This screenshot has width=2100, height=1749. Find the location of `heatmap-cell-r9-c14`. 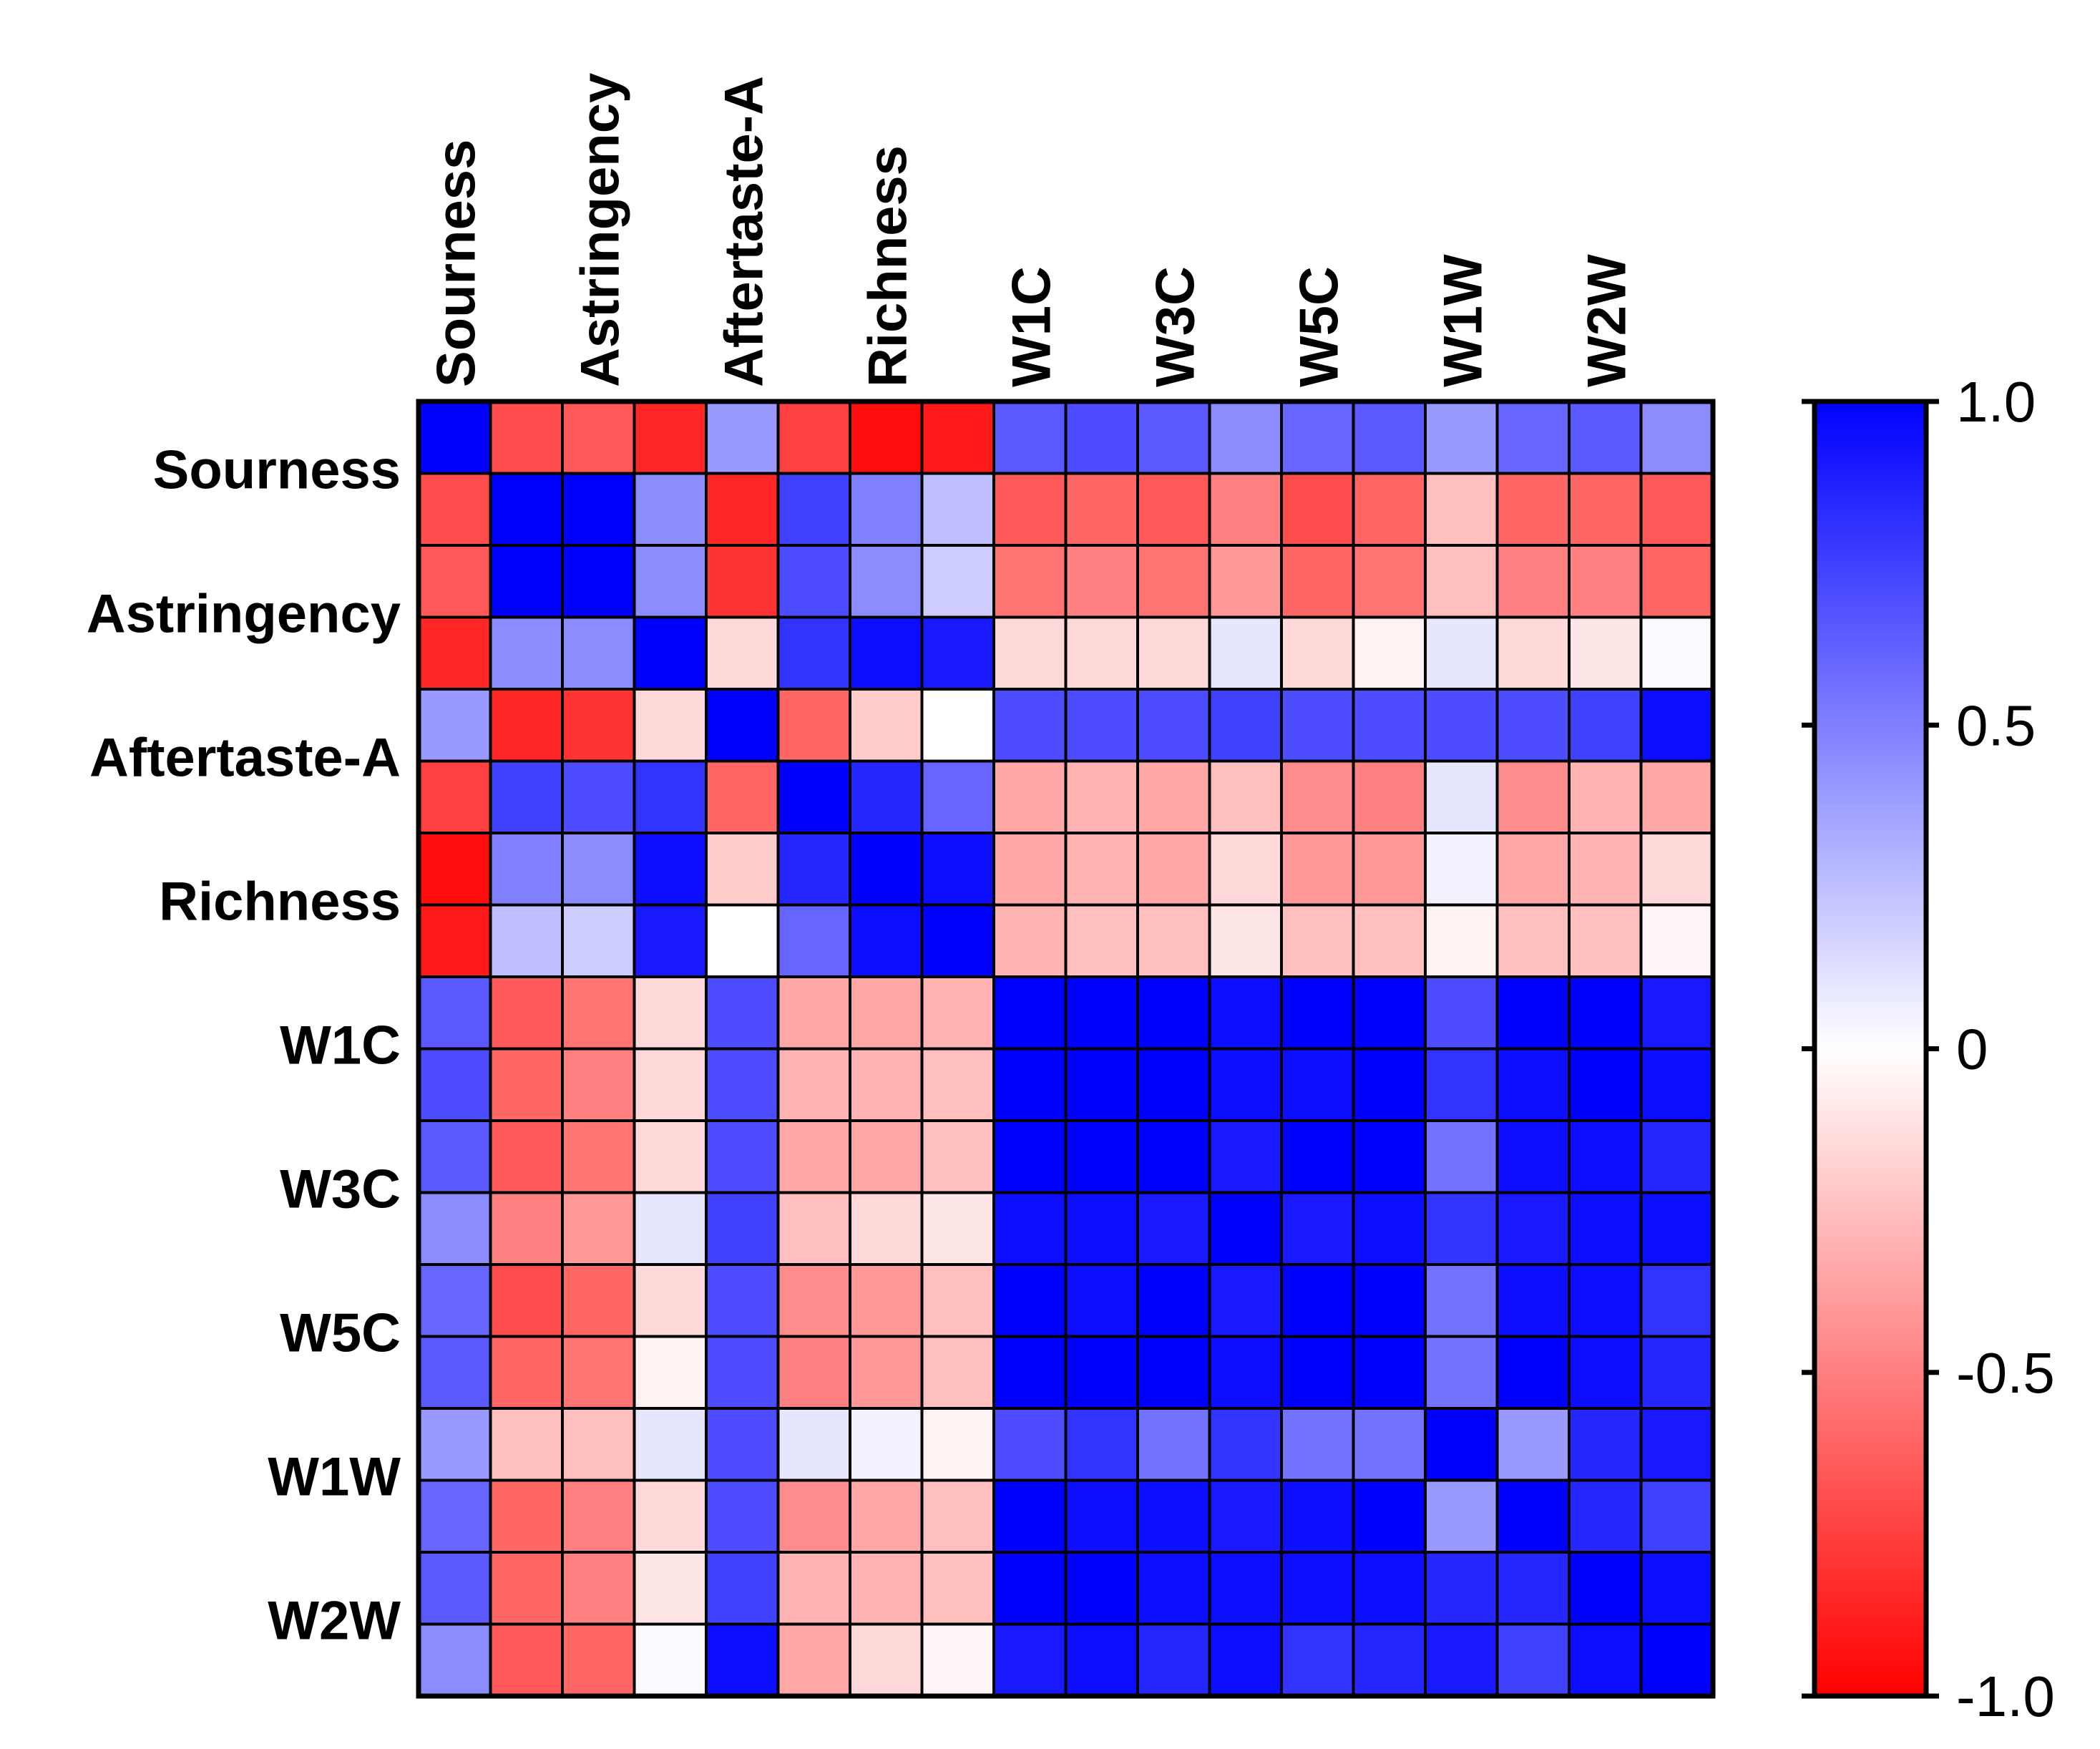

heatmap-cell-r9-c14 is located at coordinates (1461, 1084).